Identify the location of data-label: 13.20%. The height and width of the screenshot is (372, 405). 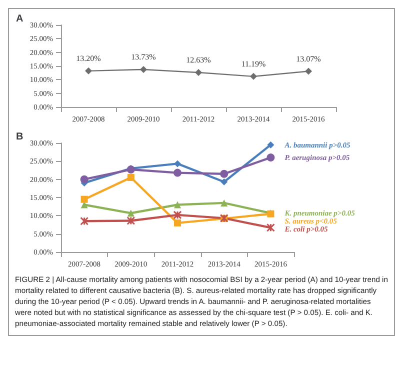
(89, 58).